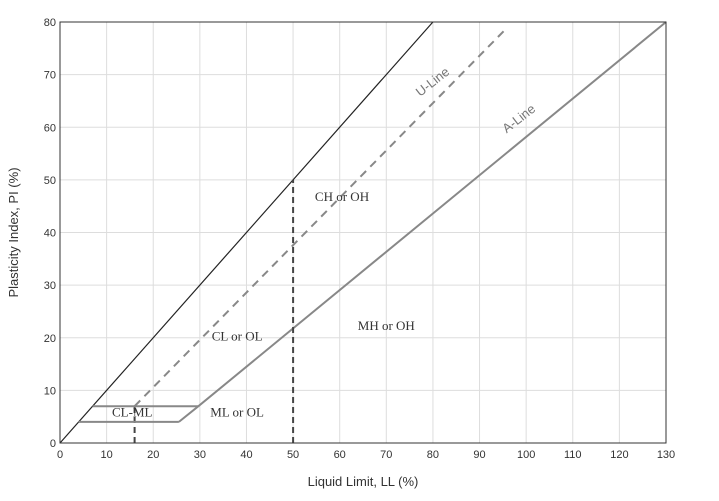 The width and height of the screenshot is (719, 501). What do you see at coordinates (60, 455) in the screenshot?
I see `x-tick-label: 0` at bounding box center [60, 455].